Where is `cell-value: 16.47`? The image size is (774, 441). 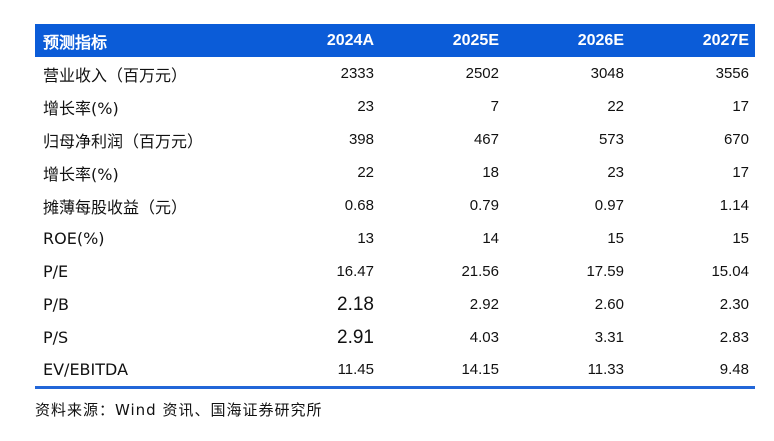
cell-value: 16.47 is located at coordinates (355, 271).